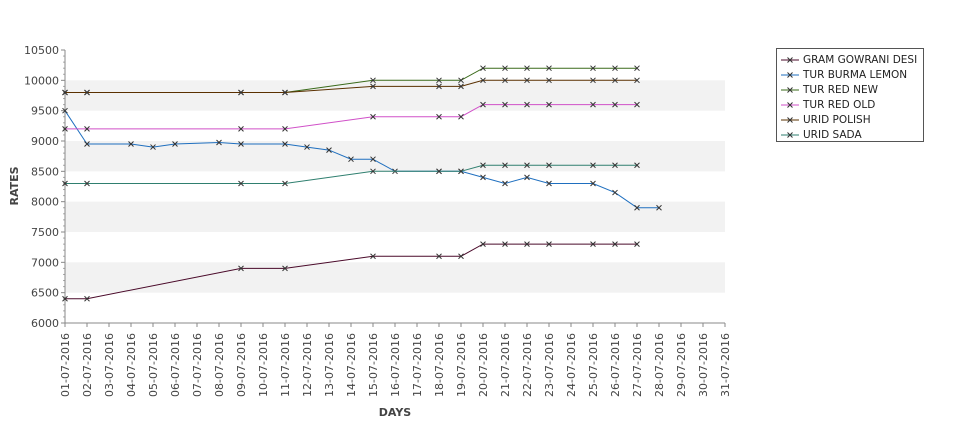 This screenshot has width=975, height=429. Describe the element at coordinates (45, 232) in the screenshot. I see `y-tick-label: 7500` at that location.